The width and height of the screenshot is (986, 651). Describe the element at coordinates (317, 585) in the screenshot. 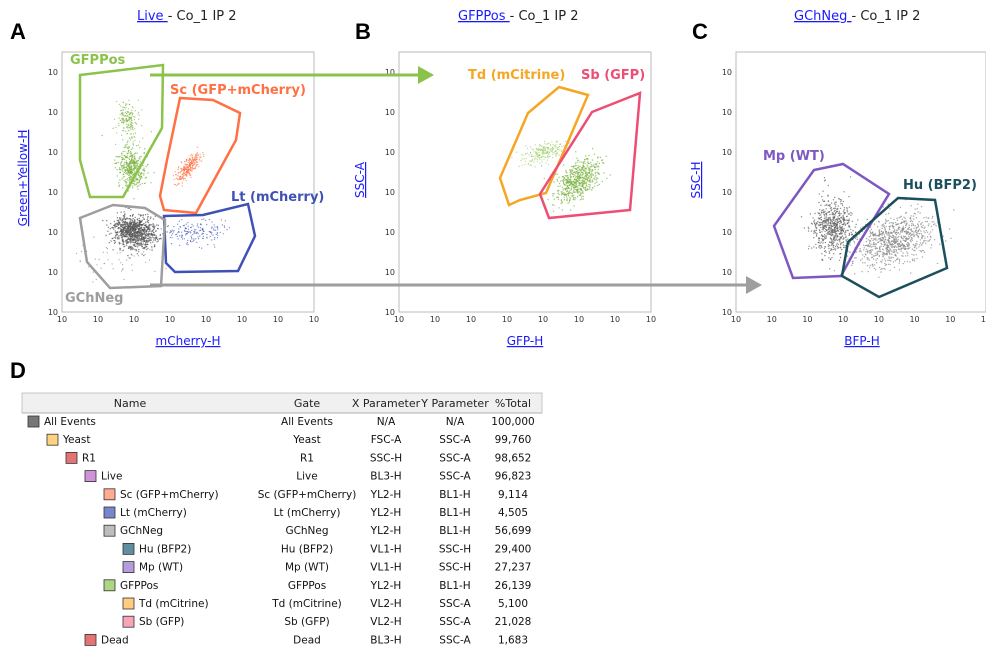

I see `table-row: GFPPos GFPPos YL2-H BL1-H 26,139` at that location.